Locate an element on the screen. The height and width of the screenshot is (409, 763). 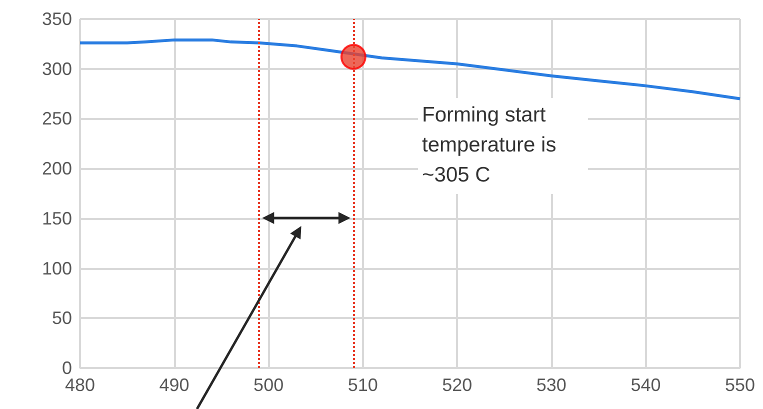
x-tick-label: 480 is located at coordinates (80, 385).